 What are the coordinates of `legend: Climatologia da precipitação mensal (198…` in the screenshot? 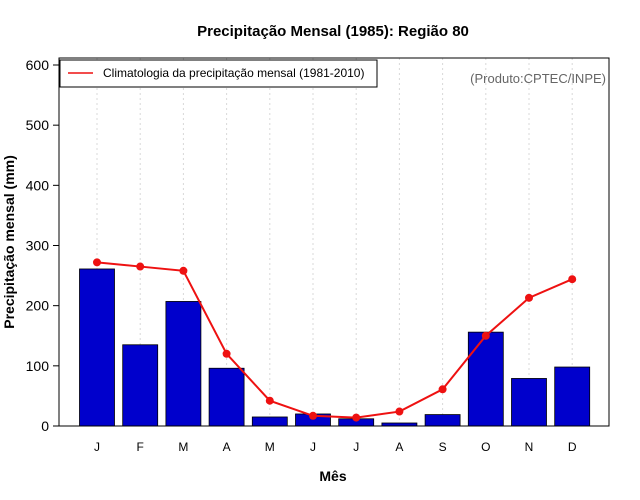 It's located at (218, 73).